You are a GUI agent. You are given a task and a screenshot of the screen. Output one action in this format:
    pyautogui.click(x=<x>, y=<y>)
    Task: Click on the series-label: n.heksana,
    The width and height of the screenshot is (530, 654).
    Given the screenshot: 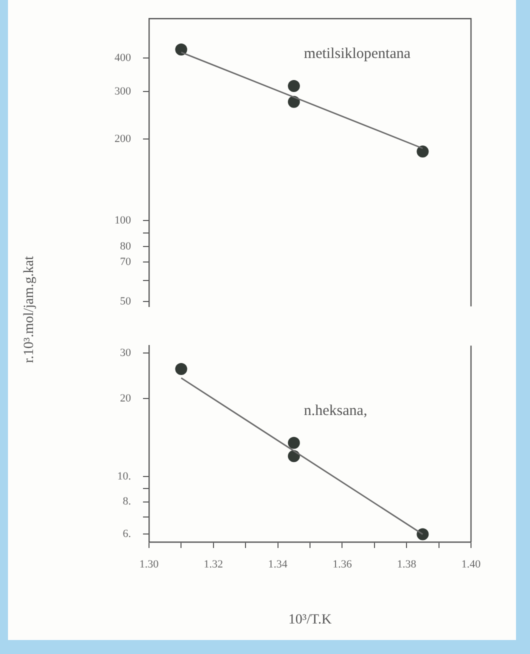 What is the action you would take?
    pyautogui.click(x=336, y=410)
    